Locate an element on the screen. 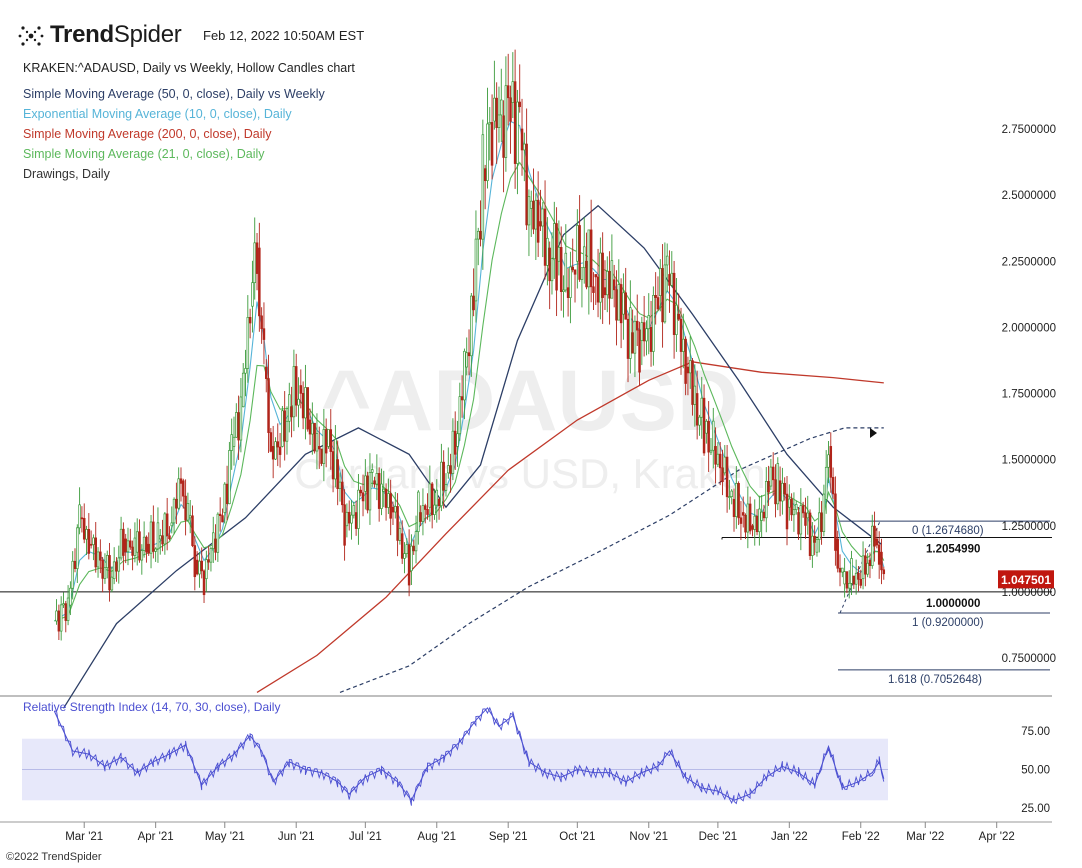 Image resolution: width=1082 pixels, height=868 pixels. level-label-1000: 1.0000000 is located at coordinates (953, 604).